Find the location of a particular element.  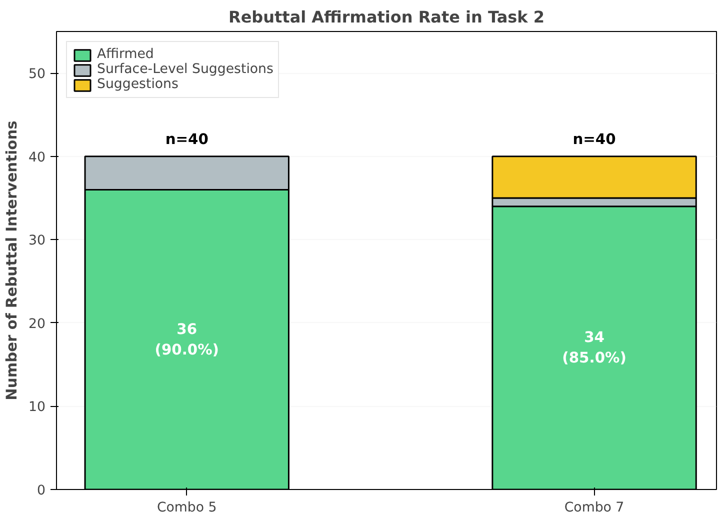

legend-label: Affirmed is located at coordinates (125, 54).